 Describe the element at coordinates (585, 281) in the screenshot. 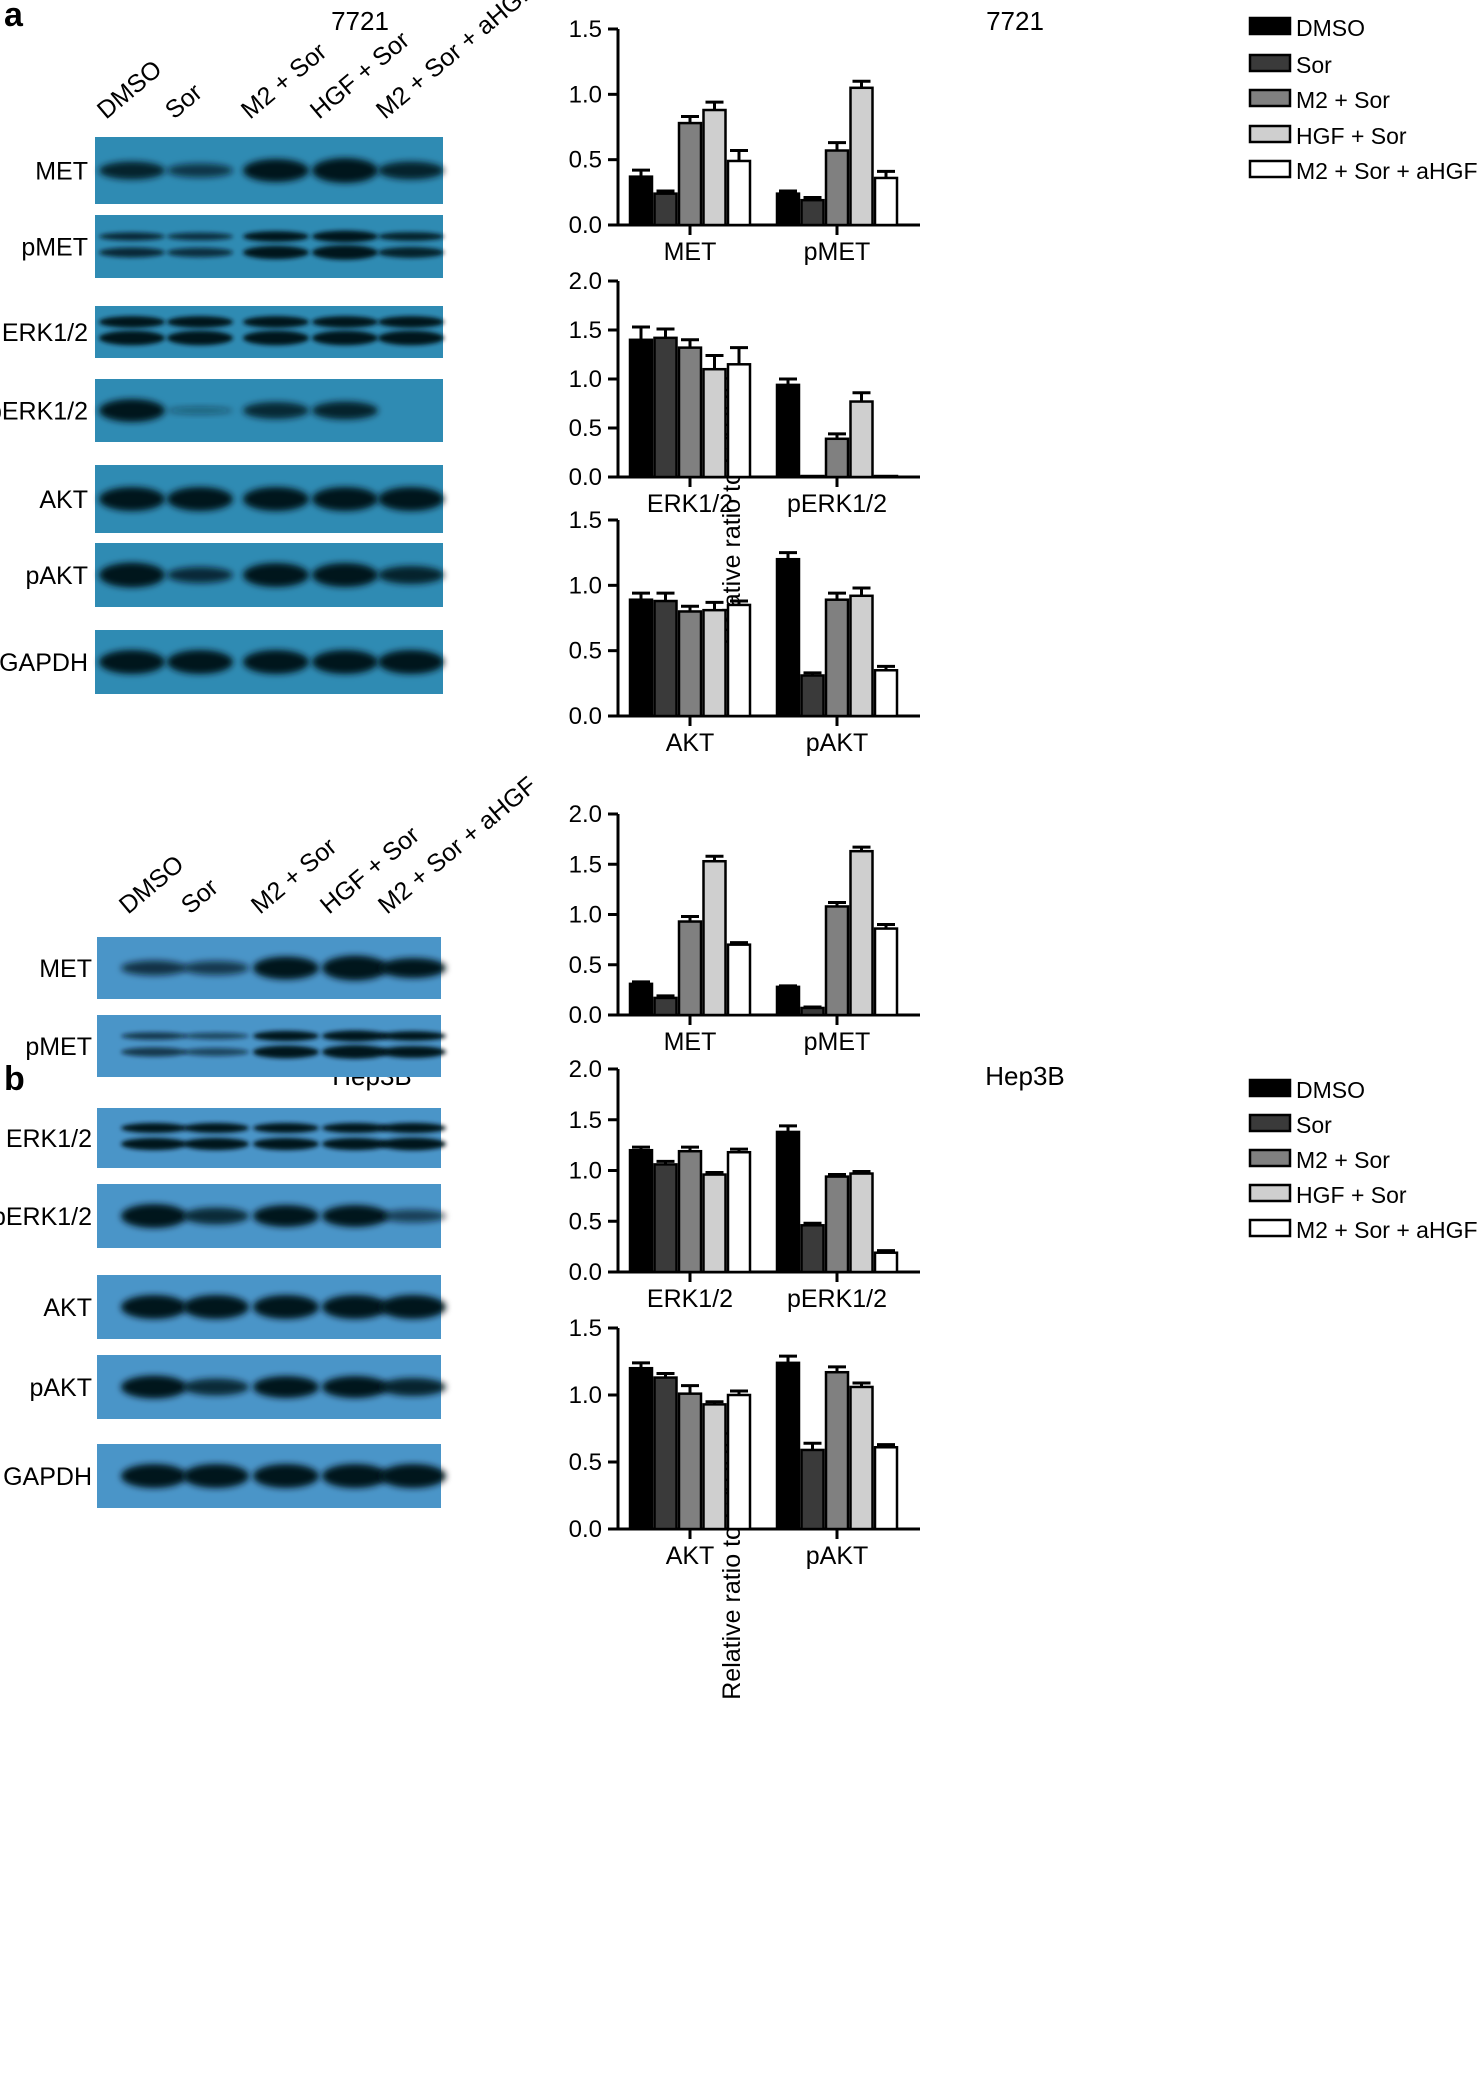

I see `y-tick-label: 2.0` at that location.